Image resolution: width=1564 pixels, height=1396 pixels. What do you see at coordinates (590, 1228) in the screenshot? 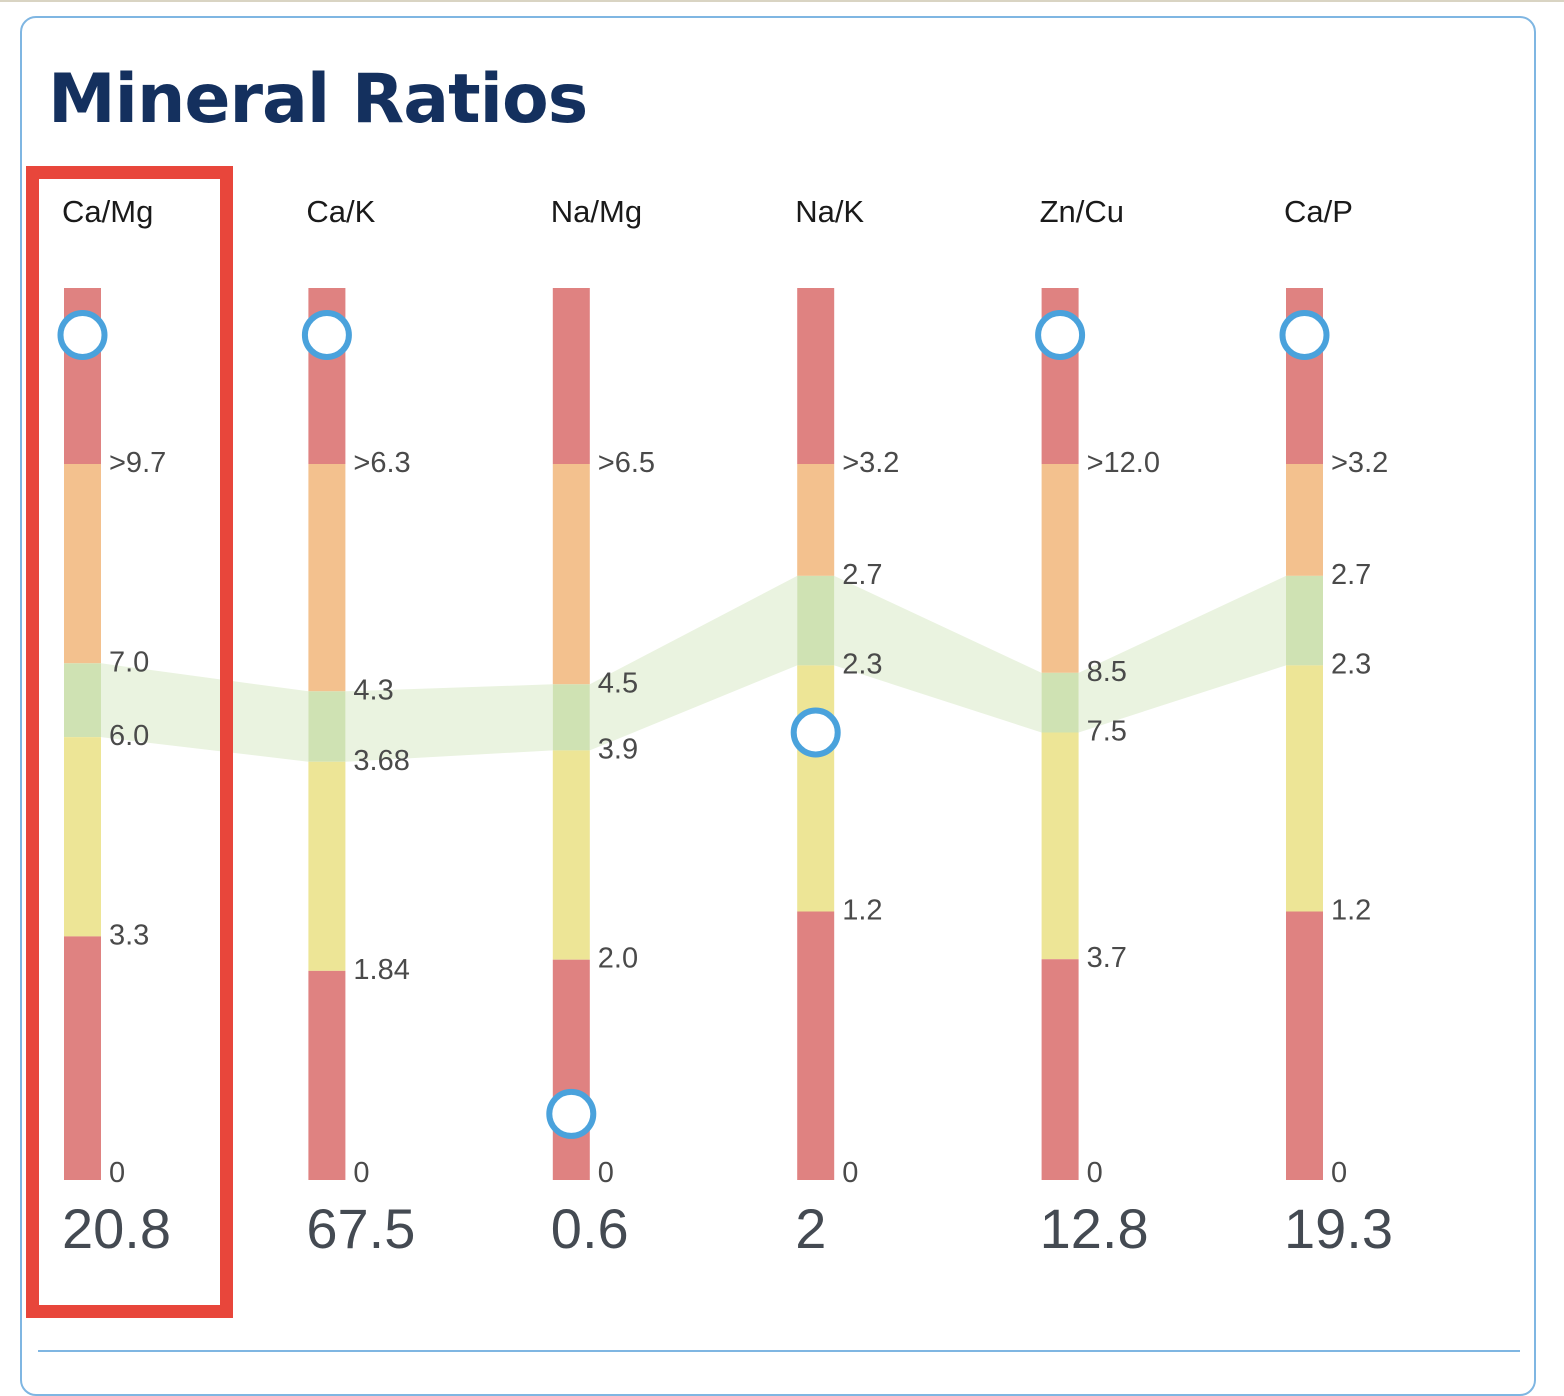
I see `ratio-value: 0.6` at bounding box center [590, 1228].